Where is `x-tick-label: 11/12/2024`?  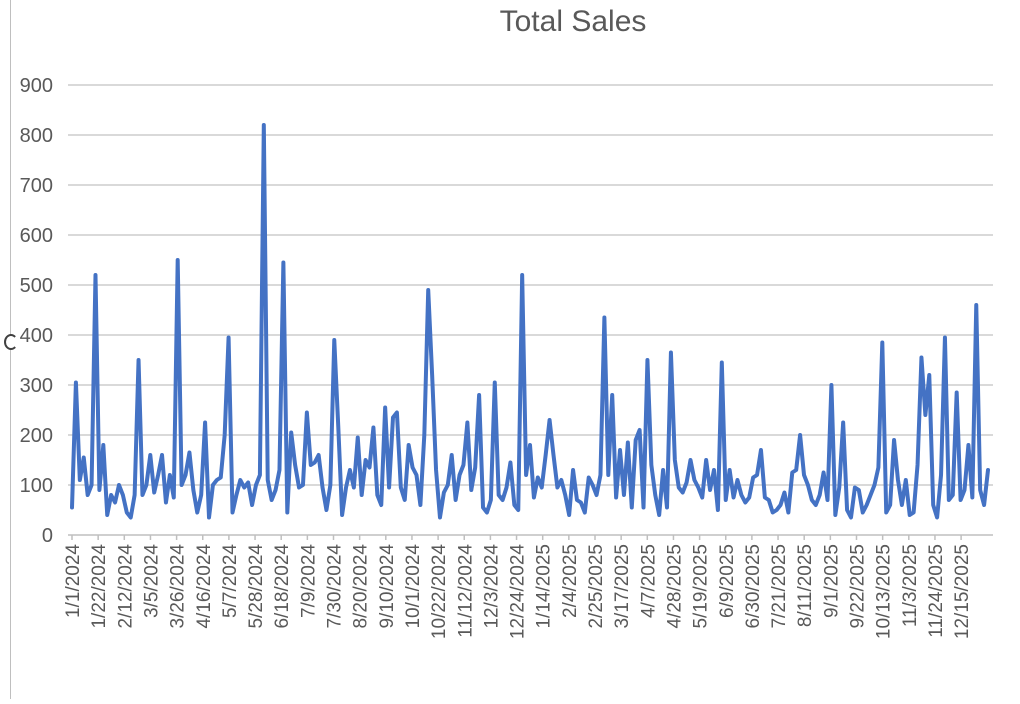
x-tick-label: 11/12/2024 is located at coordinates (465, 591).